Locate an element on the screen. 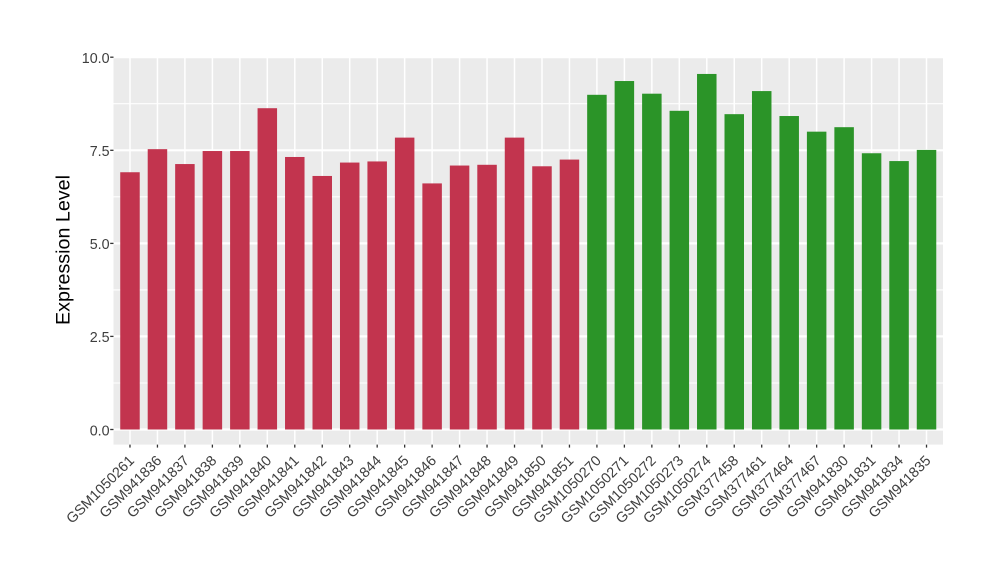 The width and height of the screenshot is (1000, 585). svg-text: 2.5 is located at coordinates (100, 338).